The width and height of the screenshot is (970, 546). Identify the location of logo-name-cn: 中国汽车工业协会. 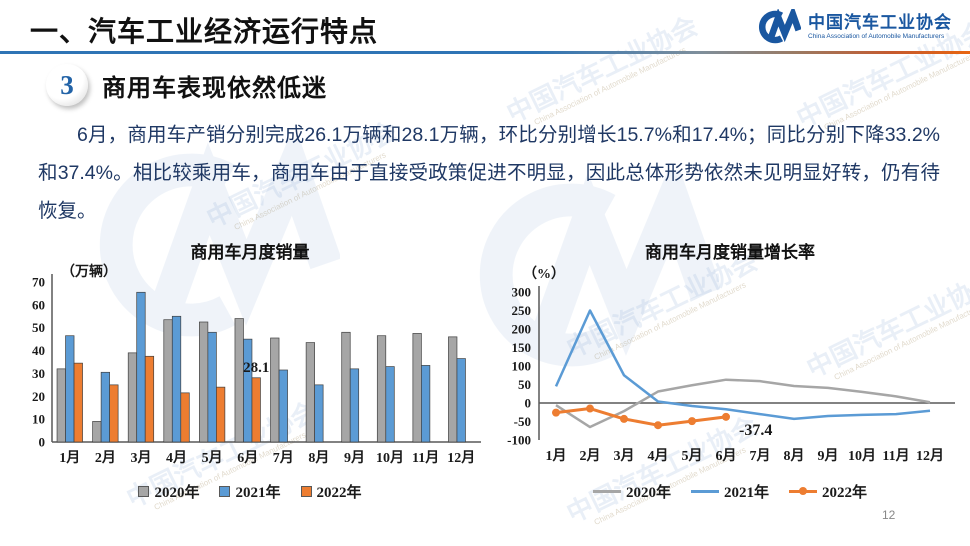
(880, 22).